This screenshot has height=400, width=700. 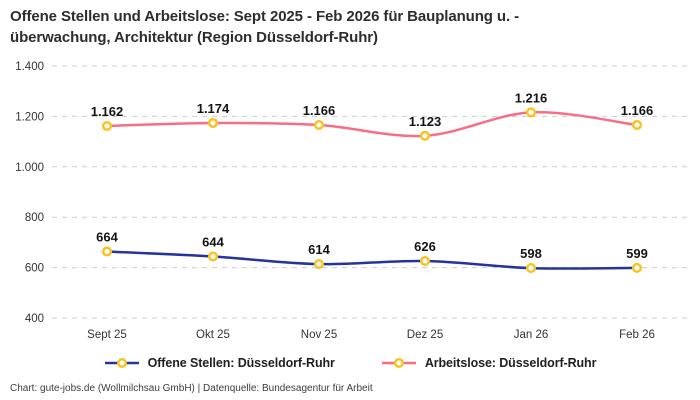 I want to click on y-axis-tick-label: 600, so click(x=34, y=269).